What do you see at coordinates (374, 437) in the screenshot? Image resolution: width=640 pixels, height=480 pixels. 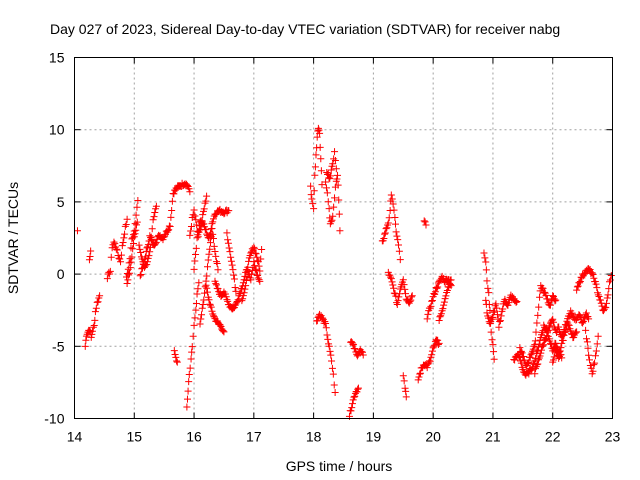 I see `x-tick-label: 19` at bounding box center [374, 437].